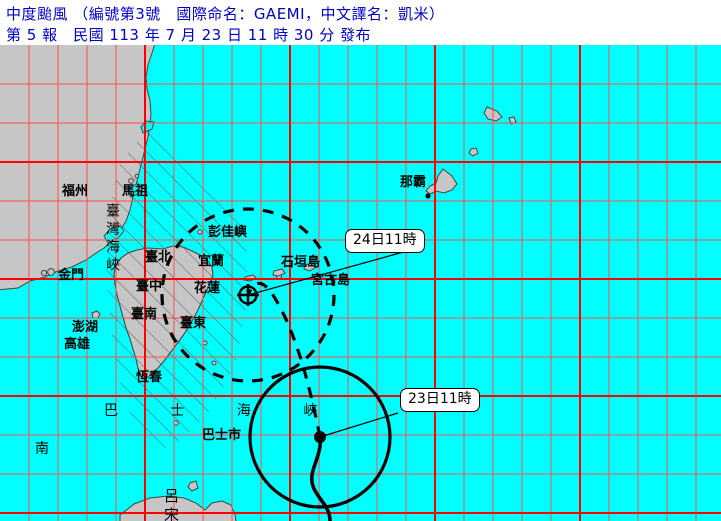 This screenshot has height=521, width=721. I want to click on okinawa-island, so click(441, 181).